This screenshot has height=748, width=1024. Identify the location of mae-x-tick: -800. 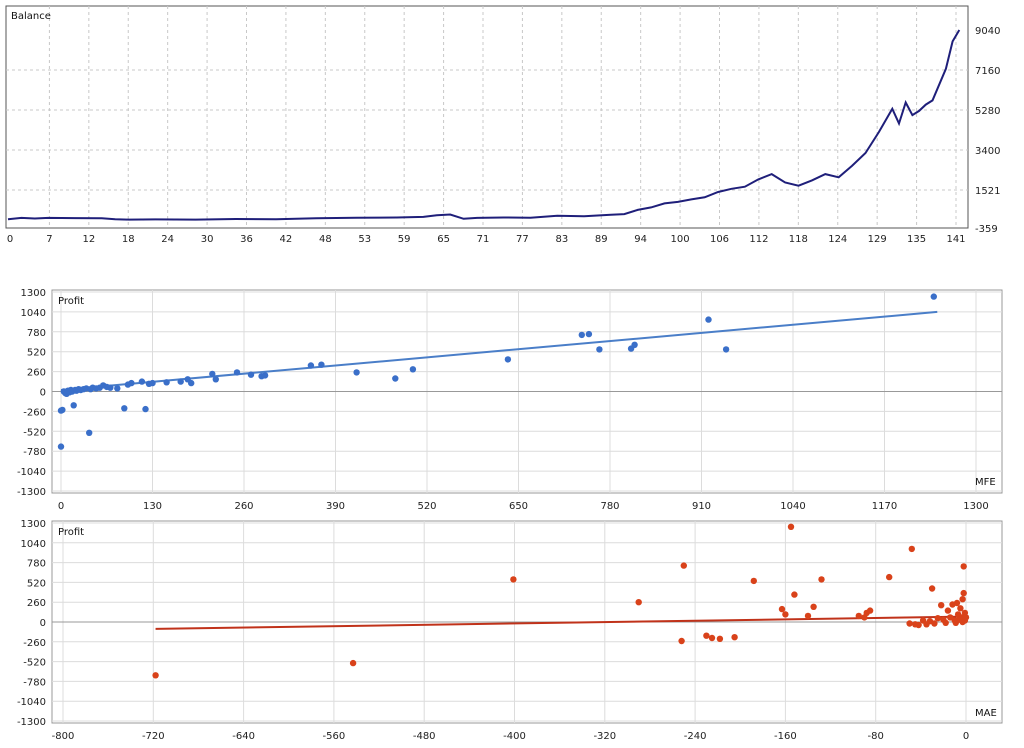
(63, 736).